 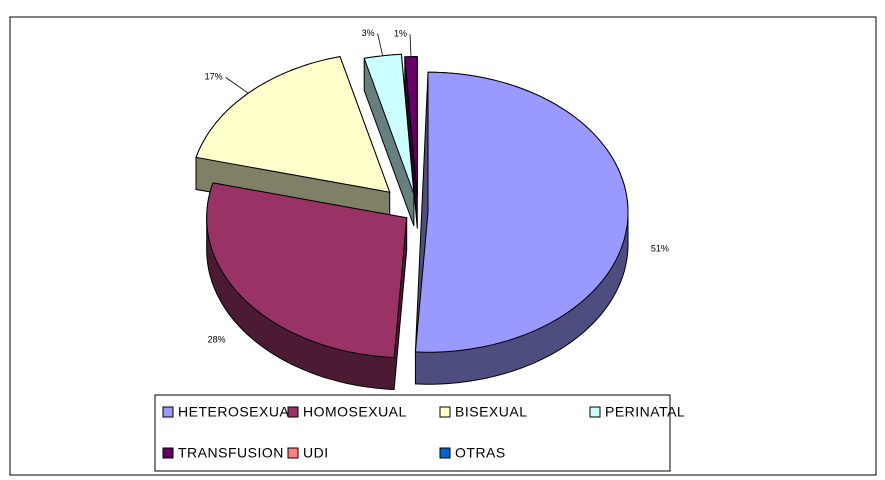 What do you see at coordinates (400, 34) in the screenshot?
I see `data-label: 1%` at bounding box center [400, 34].